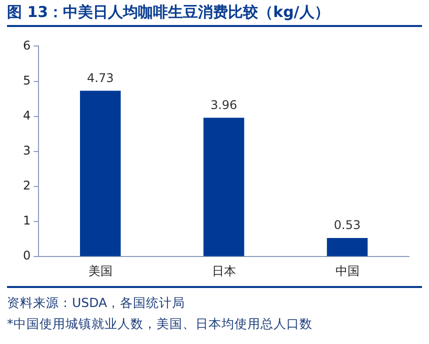  Describe the element at coordinates (96, 303) in the screenshot. I see `text: 资料来源：USDA，各国统计局` at that location.